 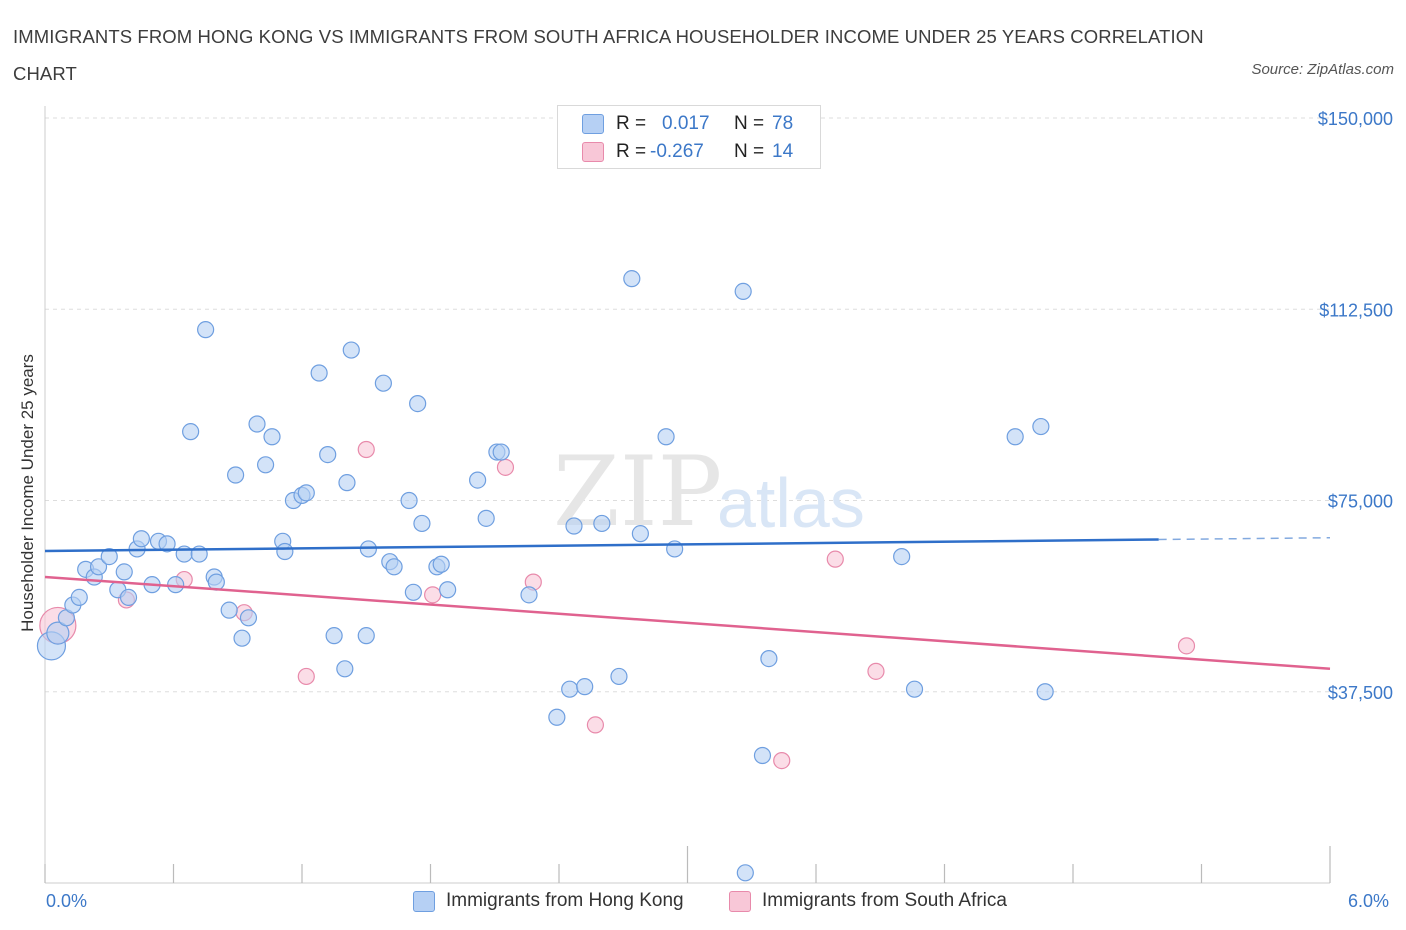 What do you see at coordinates (689, 137) in the screenshot?
I see `correlation-legend: R = 0.017 N = 78 R = -0.267 N = 14` at bounding box center [689, 137].